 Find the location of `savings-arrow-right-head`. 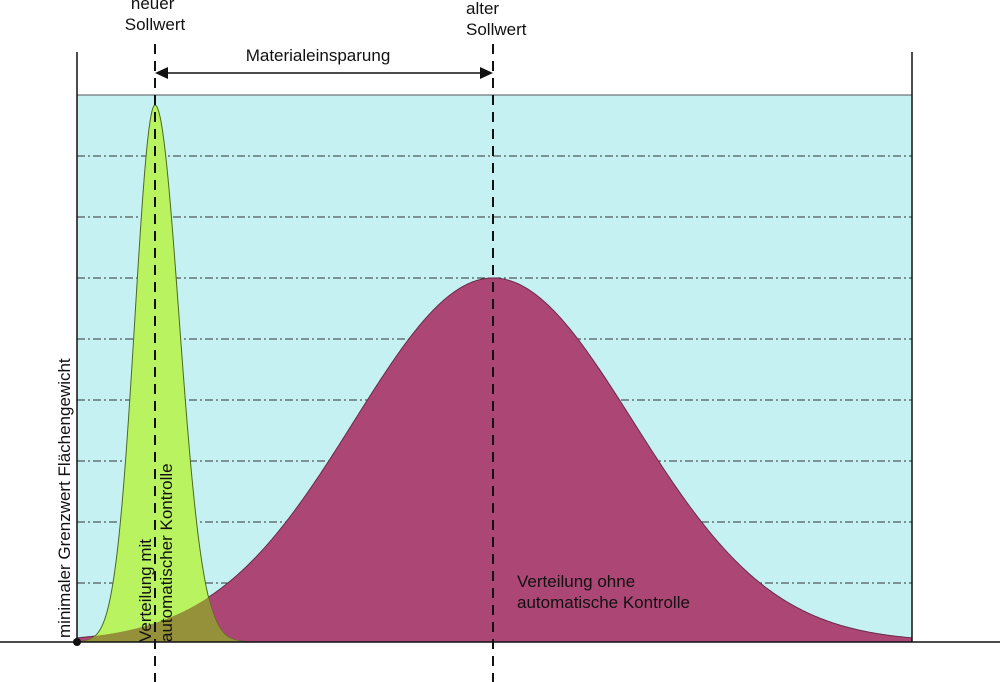

savings-arrow-right-head is located at coordinates (486, 73).